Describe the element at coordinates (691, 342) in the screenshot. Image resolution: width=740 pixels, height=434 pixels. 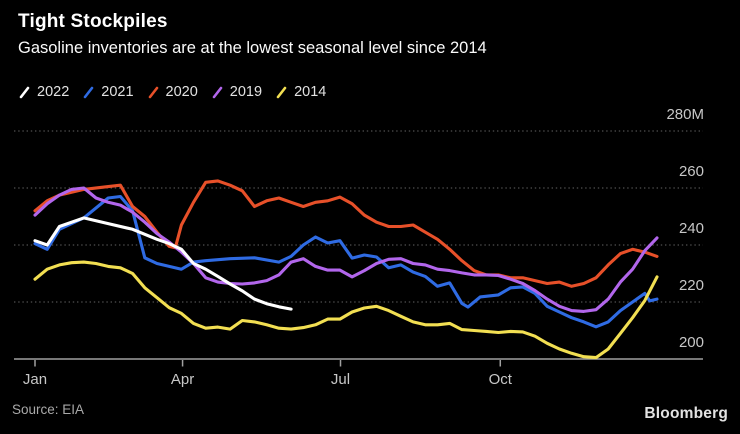
I see `y-tick-label-200: 200` at that location.